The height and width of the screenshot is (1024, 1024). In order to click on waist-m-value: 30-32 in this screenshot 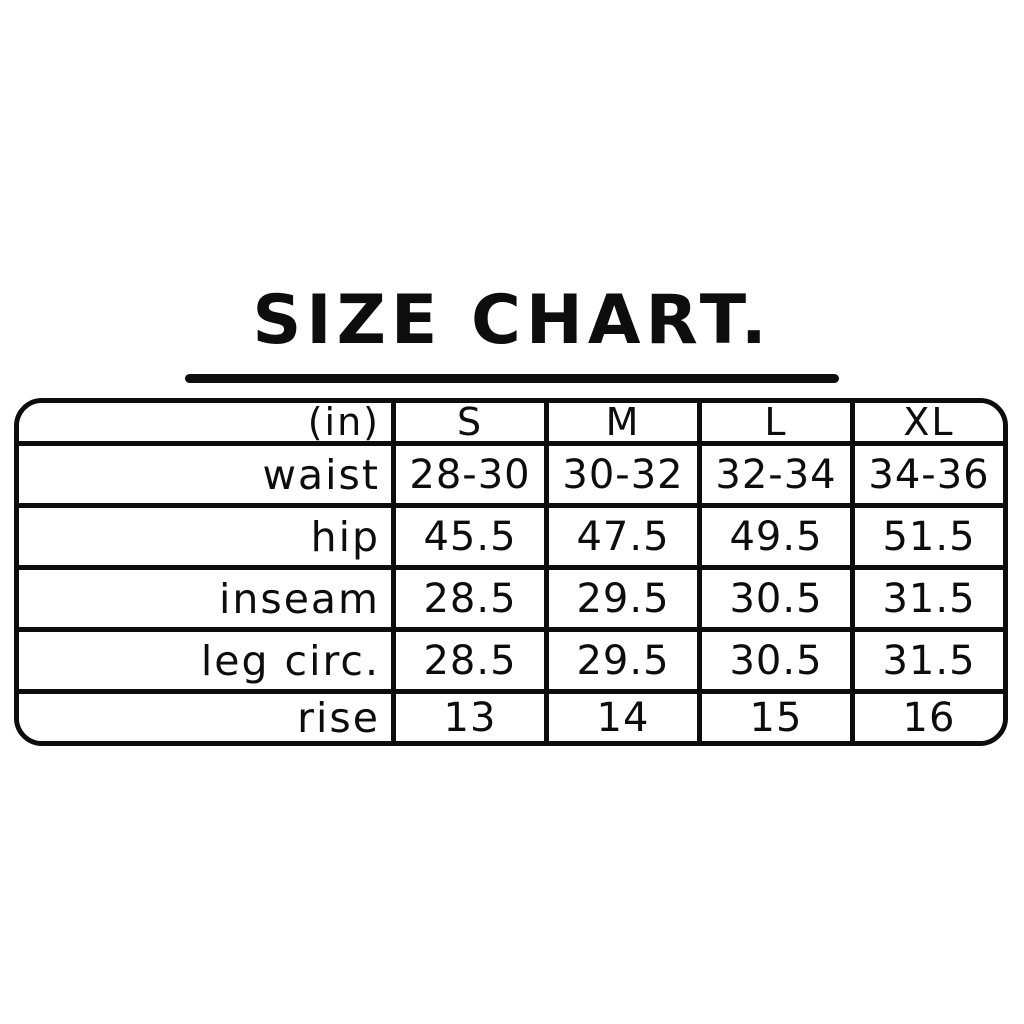, I will do `click(620, 472)`.